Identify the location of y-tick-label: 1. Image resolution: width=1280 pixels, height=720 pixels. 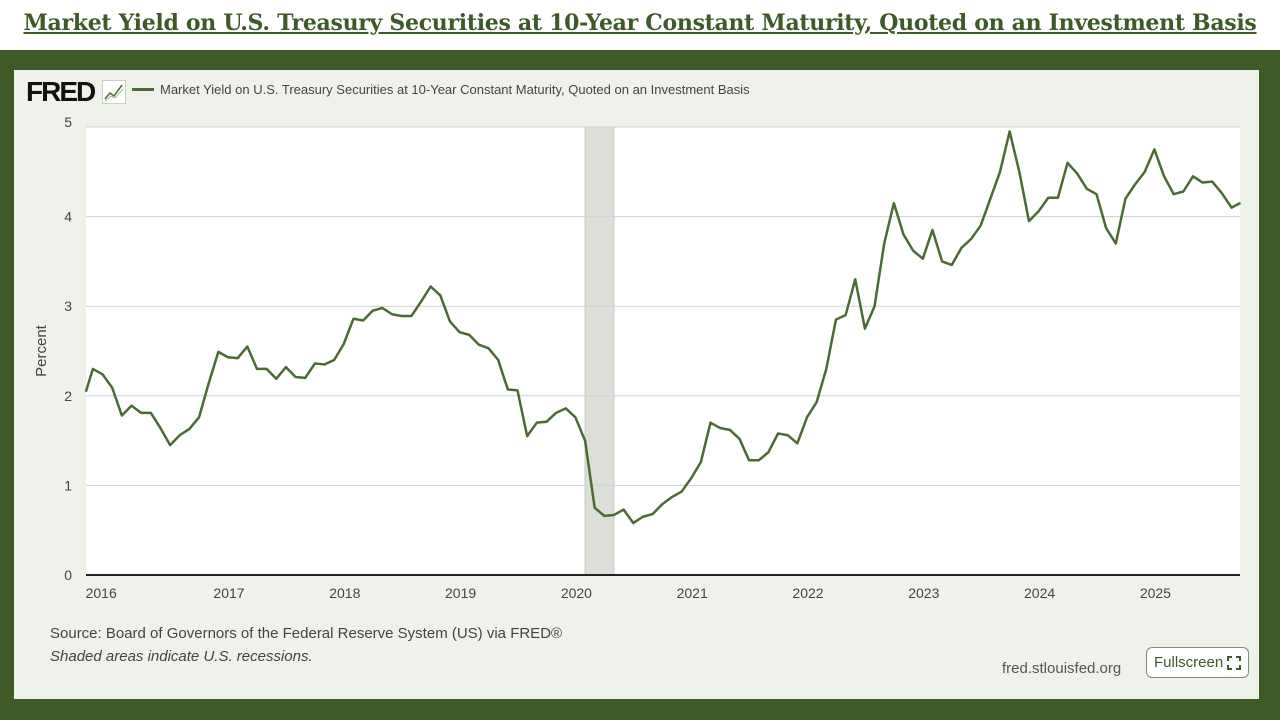
(68, 485).